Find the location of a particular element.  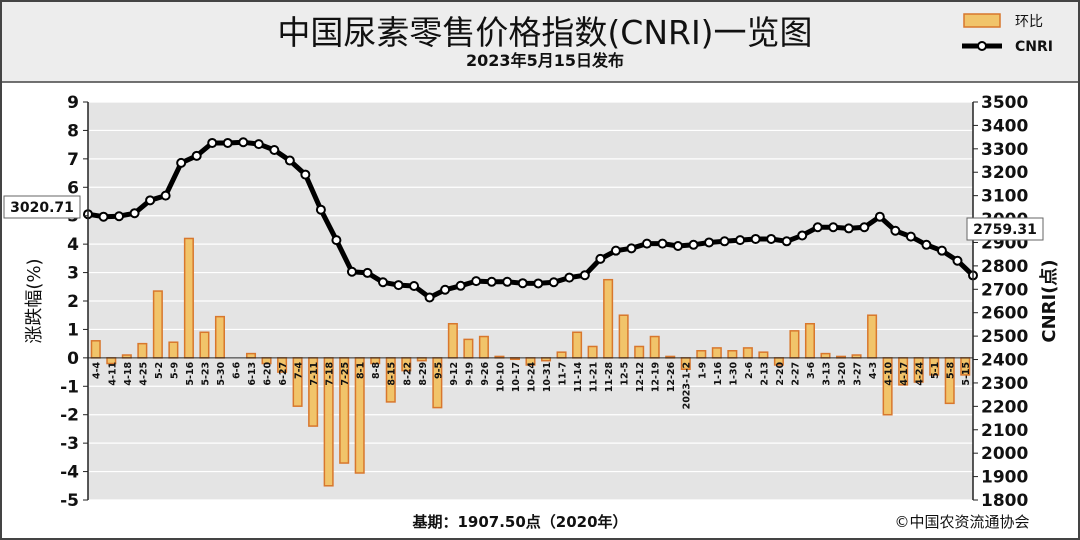

x-tick-label: 9-19 is located at coordinates (469, 374).